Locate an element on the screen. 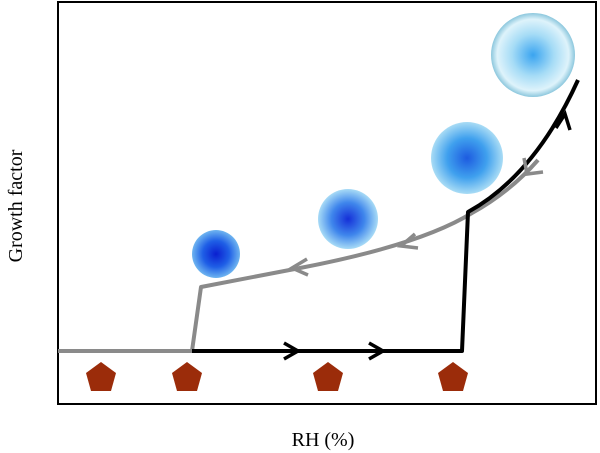 Image resolution: width=600 pixels, height=453 pixels. droplet-small is located at coordinates (216, 254).